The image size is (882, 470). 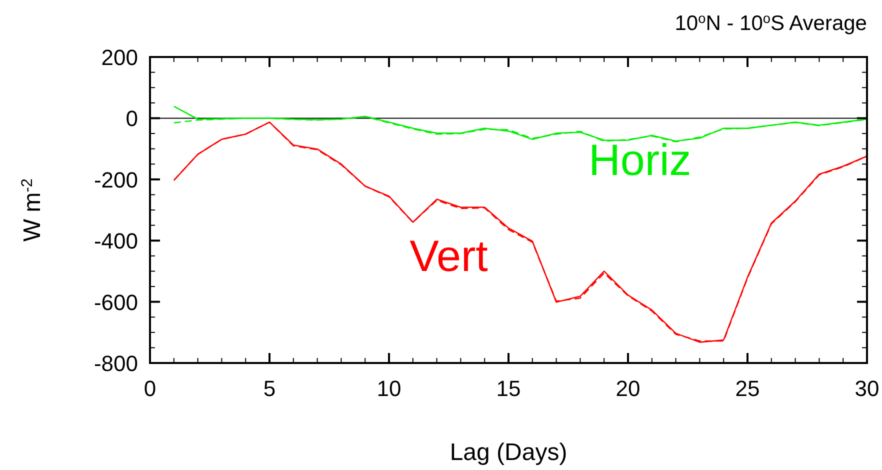 What do you see at coordinates (770, 22) in the screenshot?
I see `chart-title: 10$^{o}$N - 10$^{o}$S Average` at bounding box center [770, 22].